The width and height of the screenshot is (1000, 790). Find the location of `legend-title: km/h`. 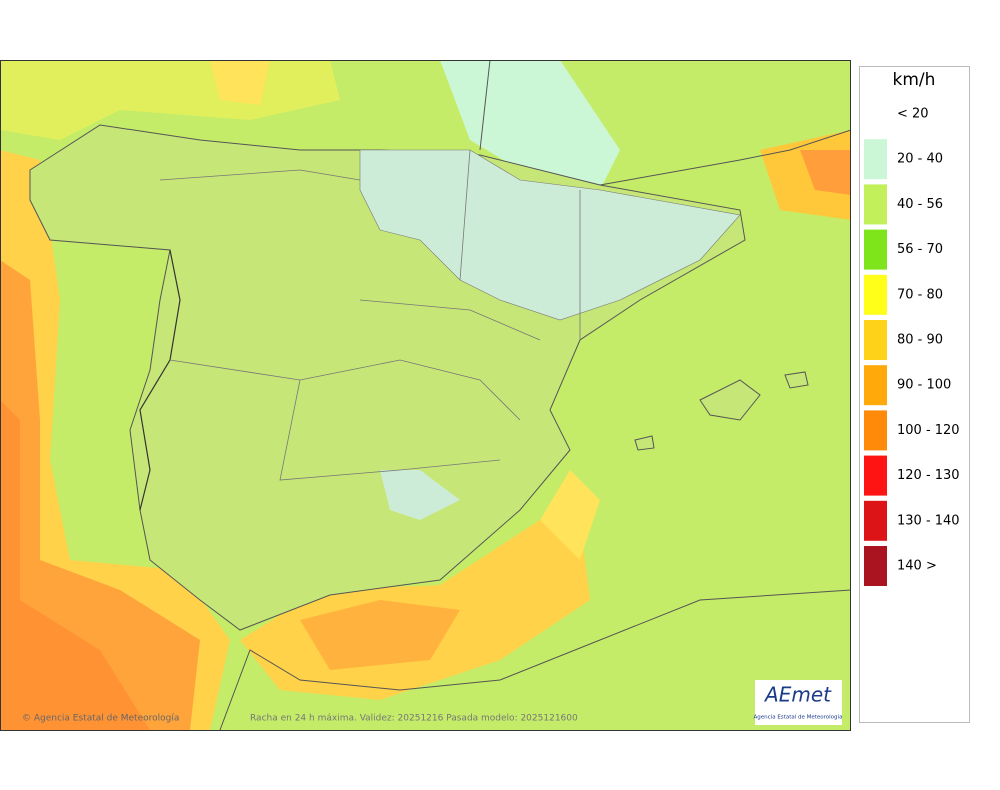

legend-title: km/h is located at coordinates (914, 80).